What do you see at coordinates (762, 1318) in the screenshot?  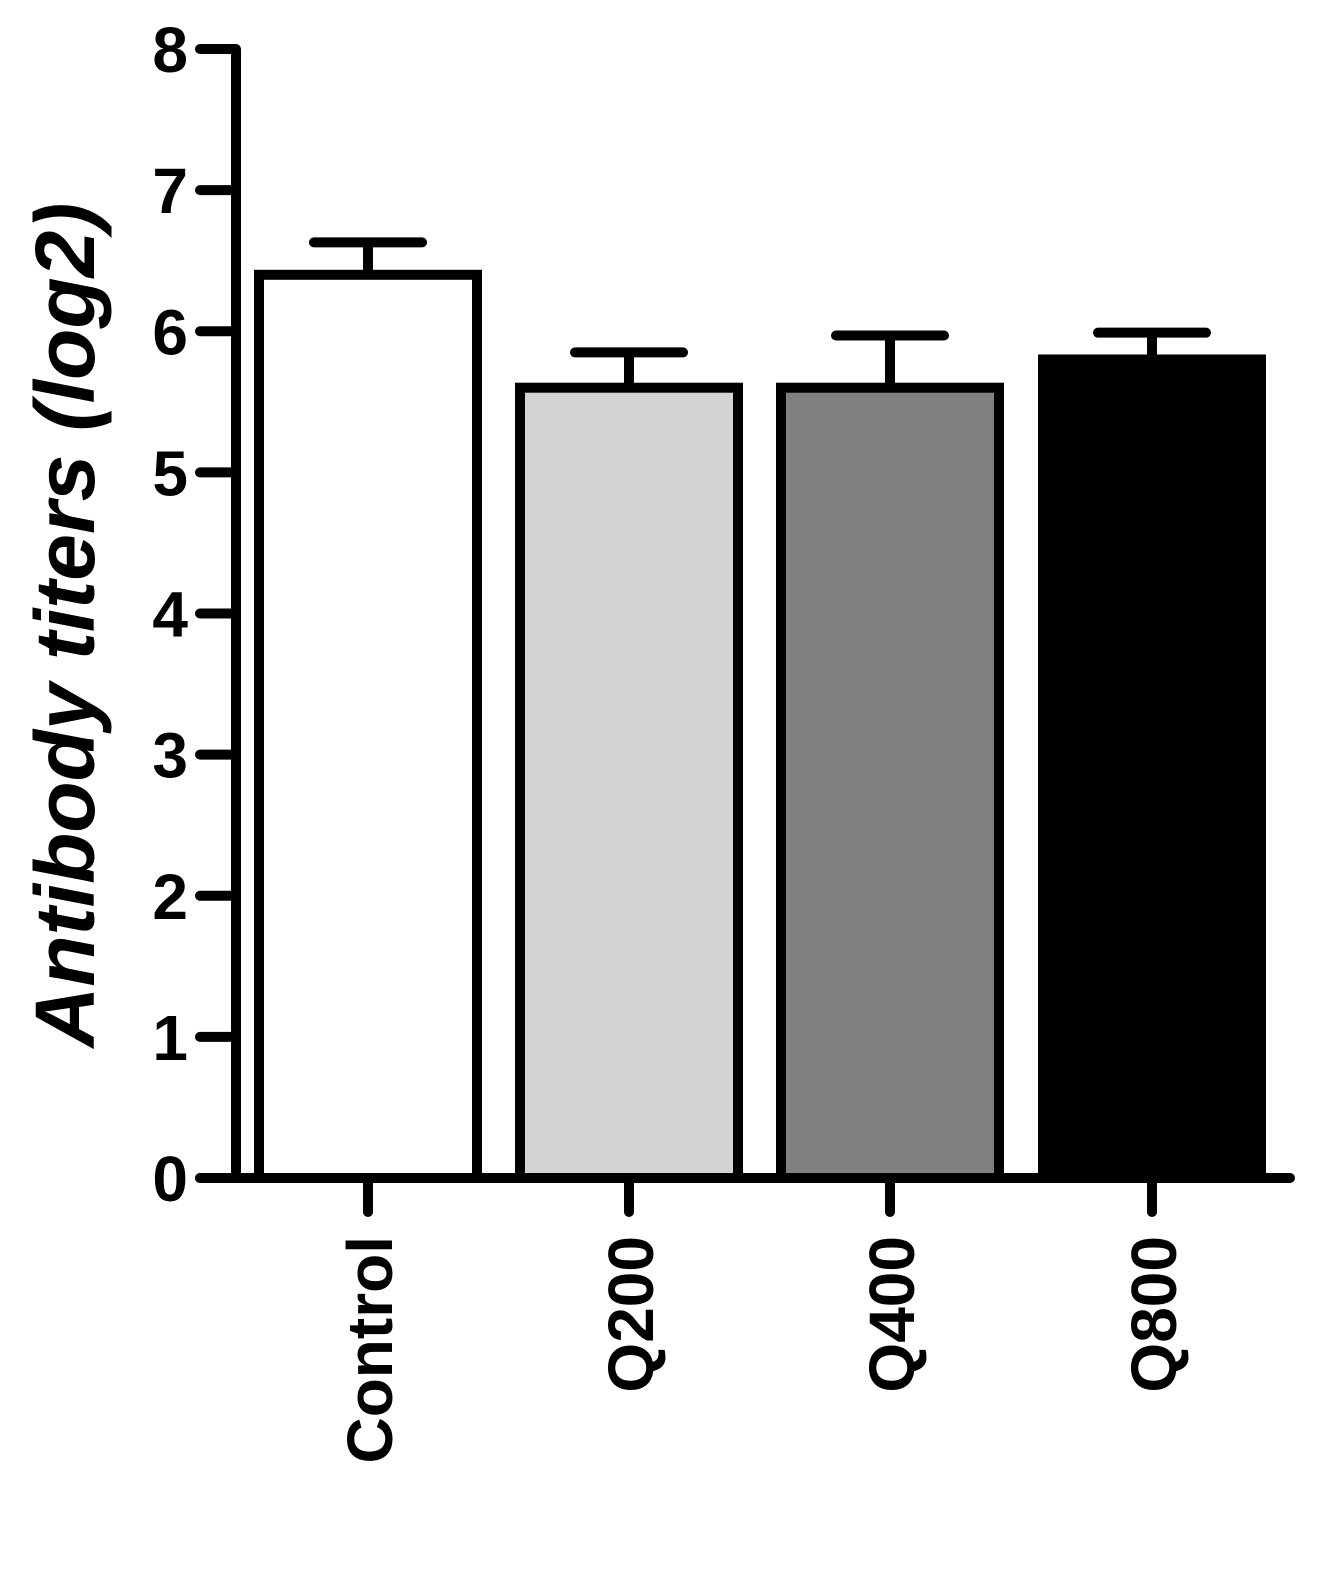 I see `x-ticks-layer: Control Q200 Q400 Q800` at bounding box center [762, 1318].